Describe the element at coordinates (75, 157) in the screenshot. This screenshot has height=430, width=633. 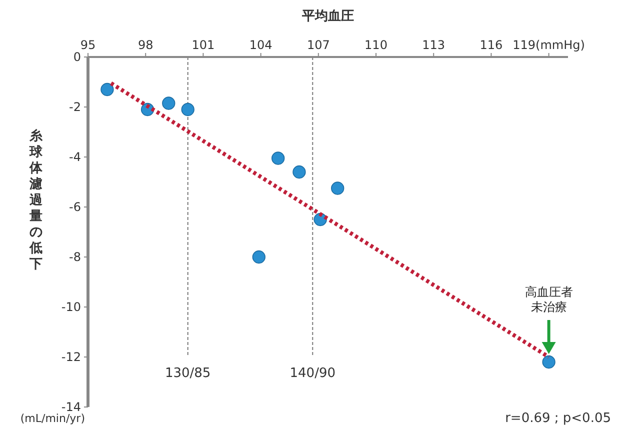
I see `y-tick-label: -4` at that location.